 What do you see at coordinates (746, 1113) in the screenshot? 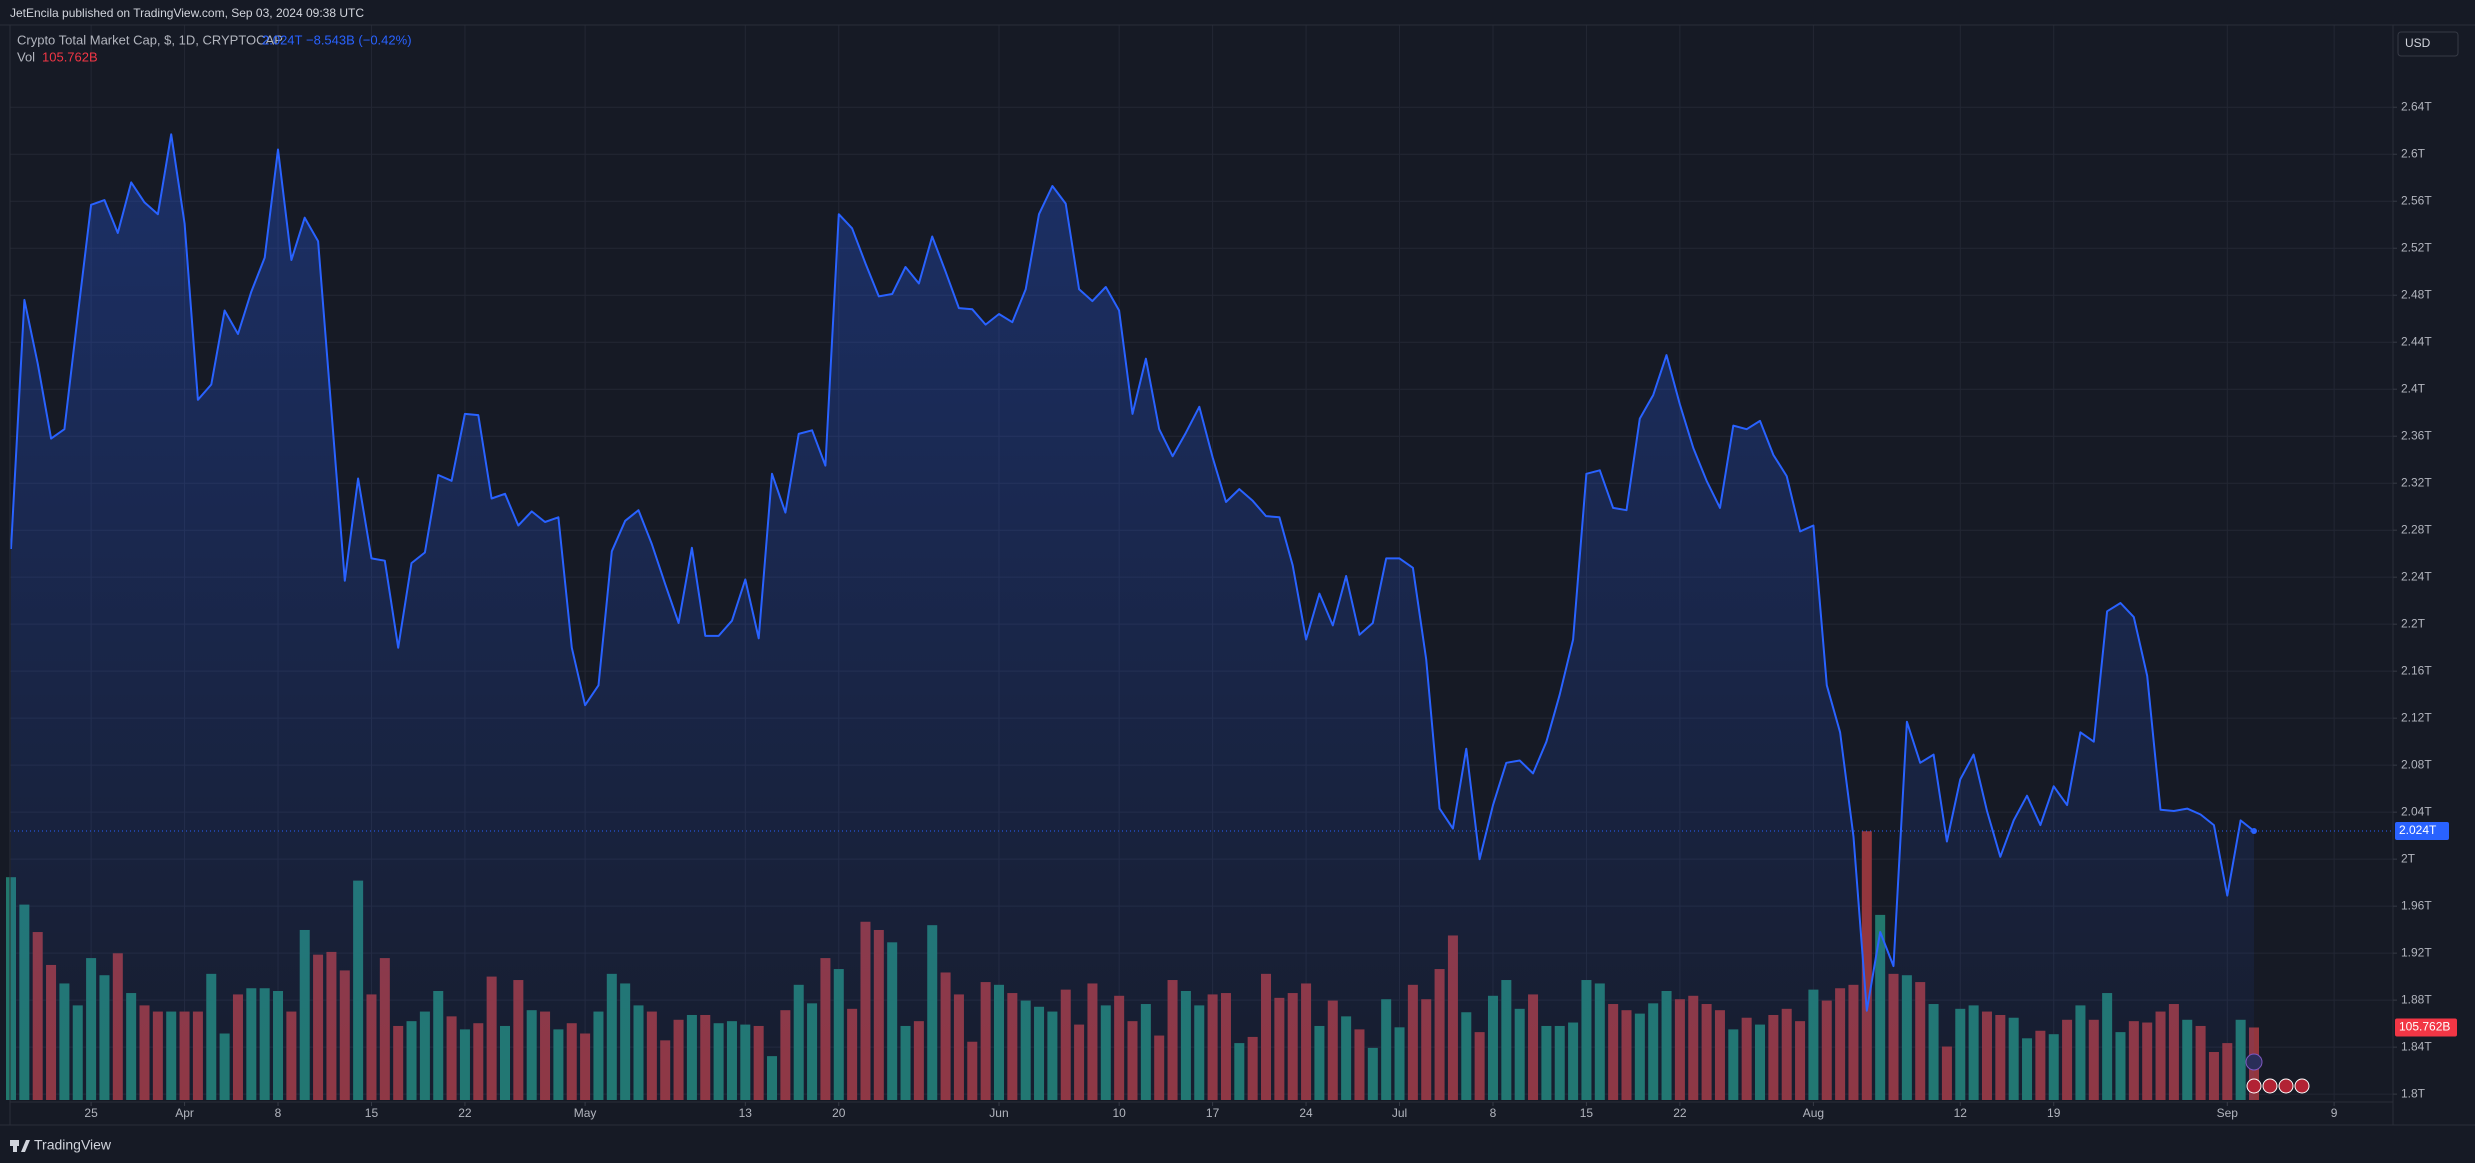
I see `x-tick-label: 13` at bounding box center [746, 1113].